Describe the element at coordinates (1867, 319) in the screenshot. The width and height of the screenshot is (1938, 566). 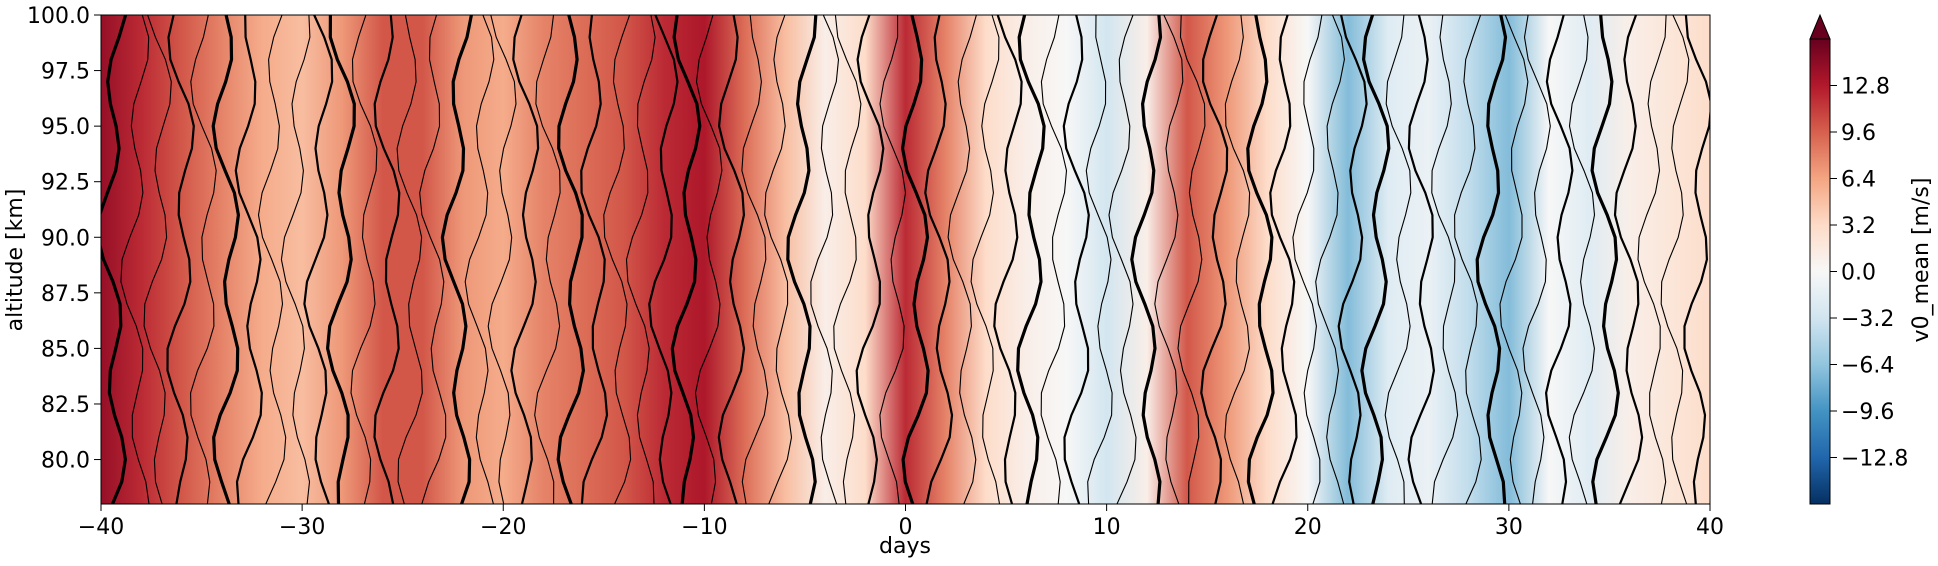
I see `colorbar-tick-label: −3.2` at that location.